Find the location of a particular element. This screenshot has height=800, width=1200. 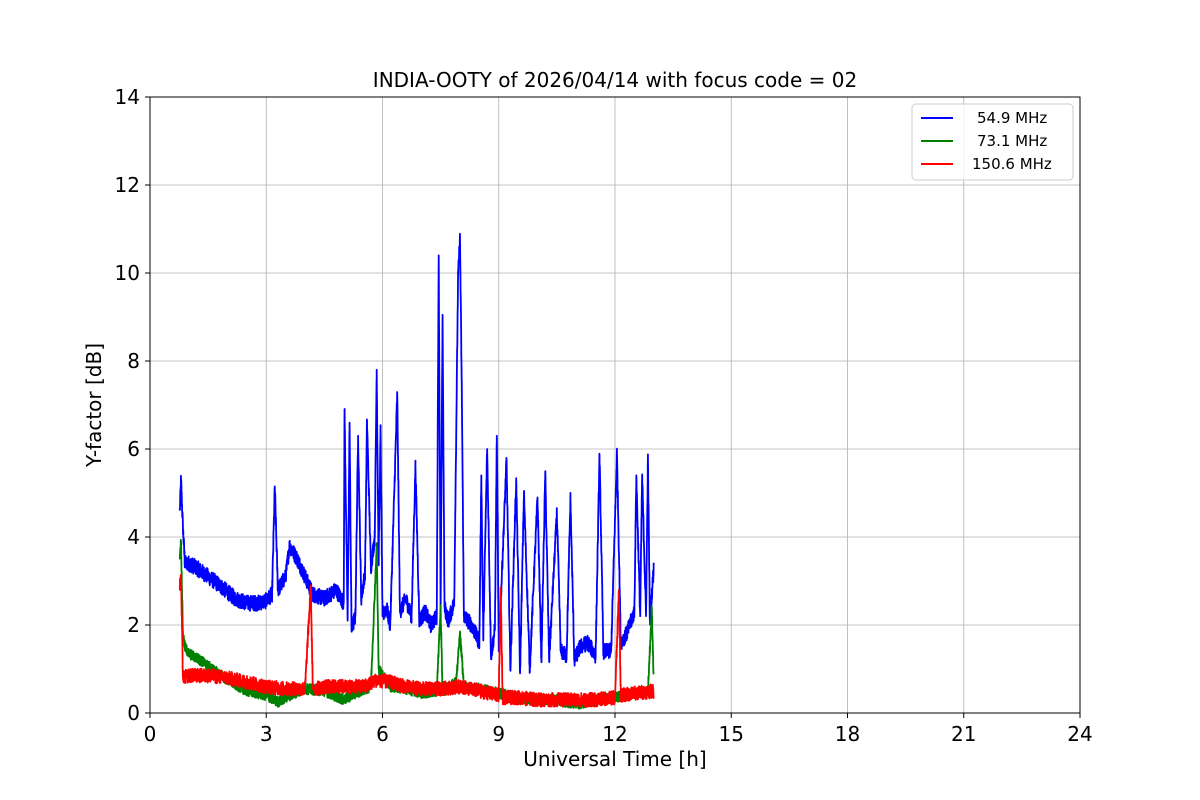

y-tick-label: 8 is located at coordinates (133, 361).